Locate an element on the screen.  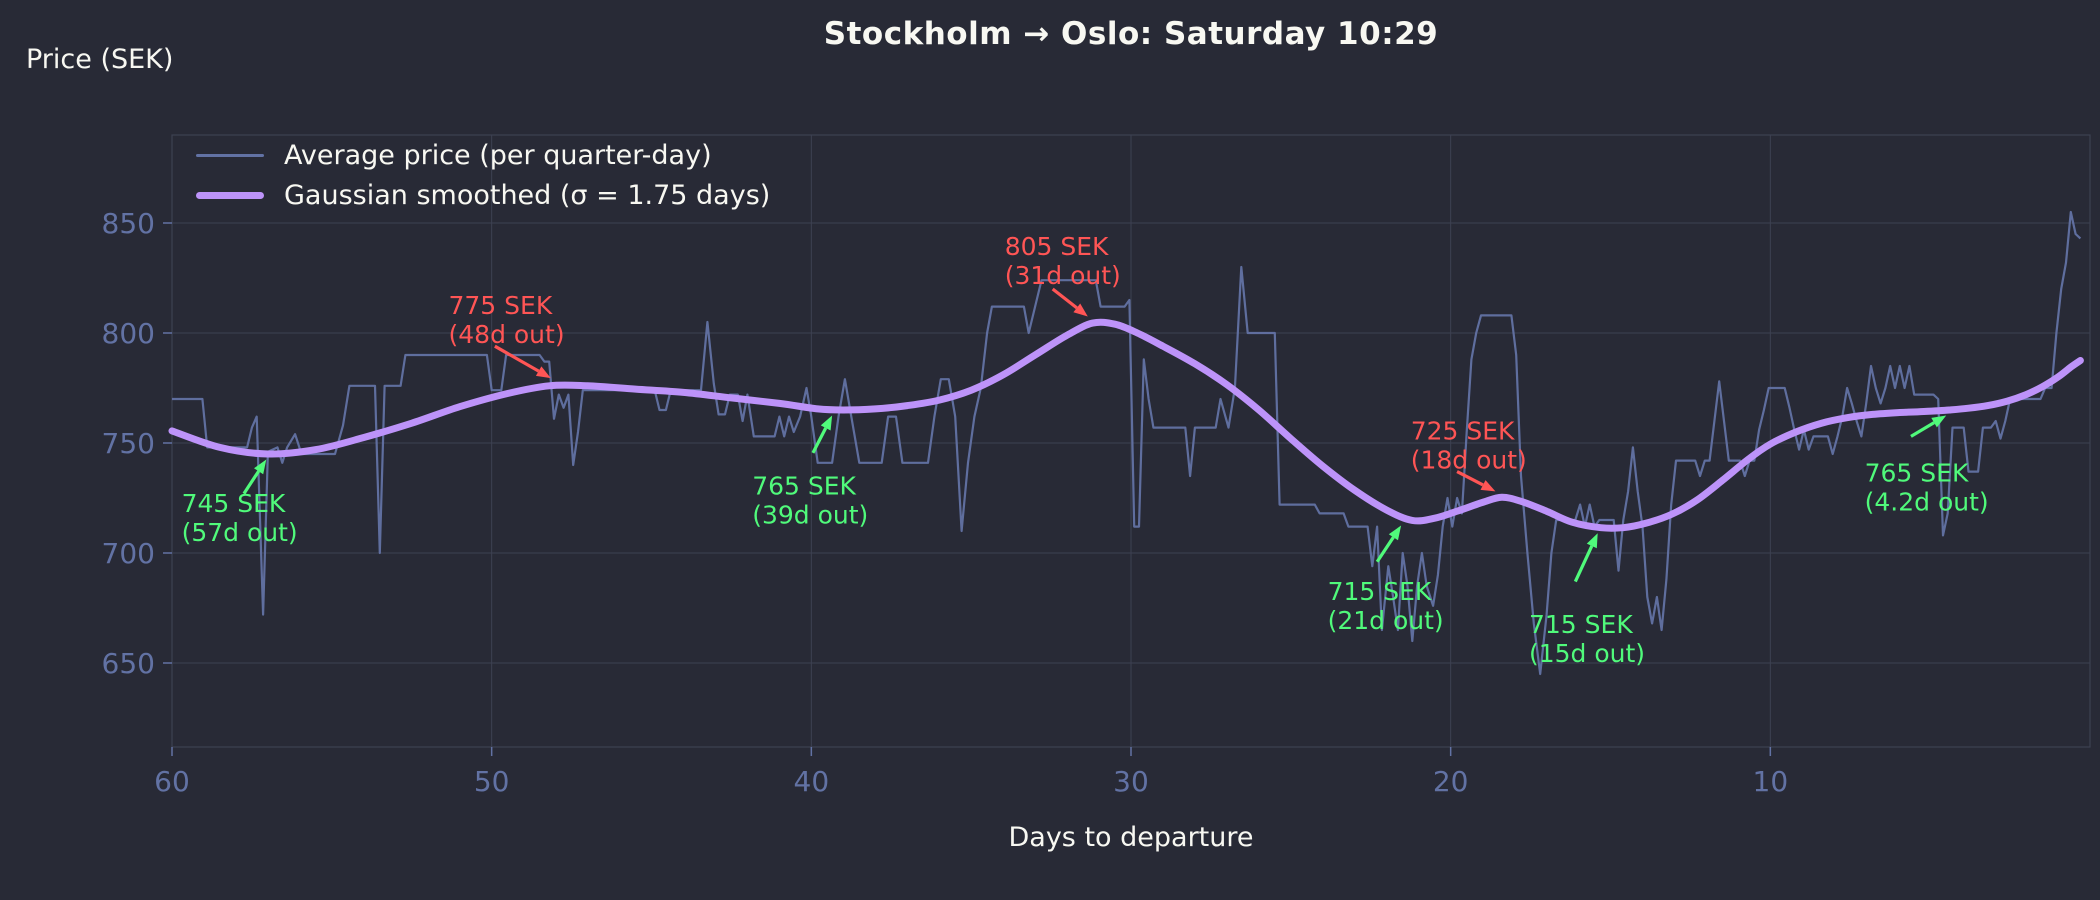
annotation-805-sek-3-arrow-line is located at coordinates (1064, 298).